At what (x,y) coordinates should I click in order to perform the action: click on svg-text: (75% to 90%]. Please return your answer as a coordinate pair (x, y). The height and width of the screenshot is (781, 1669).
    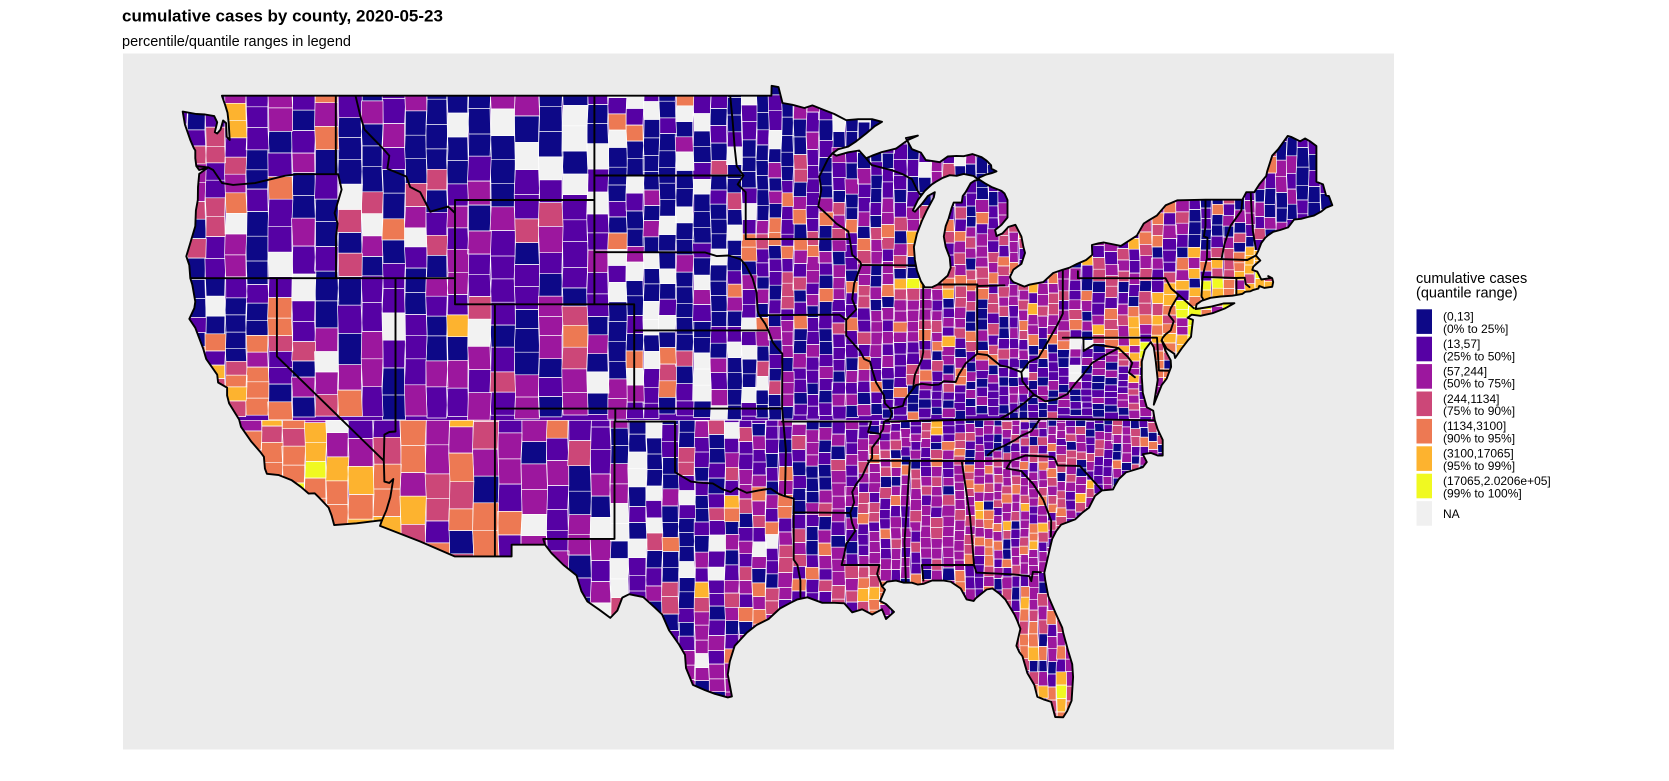
    Looking at the image, I should click on (1479, 411).